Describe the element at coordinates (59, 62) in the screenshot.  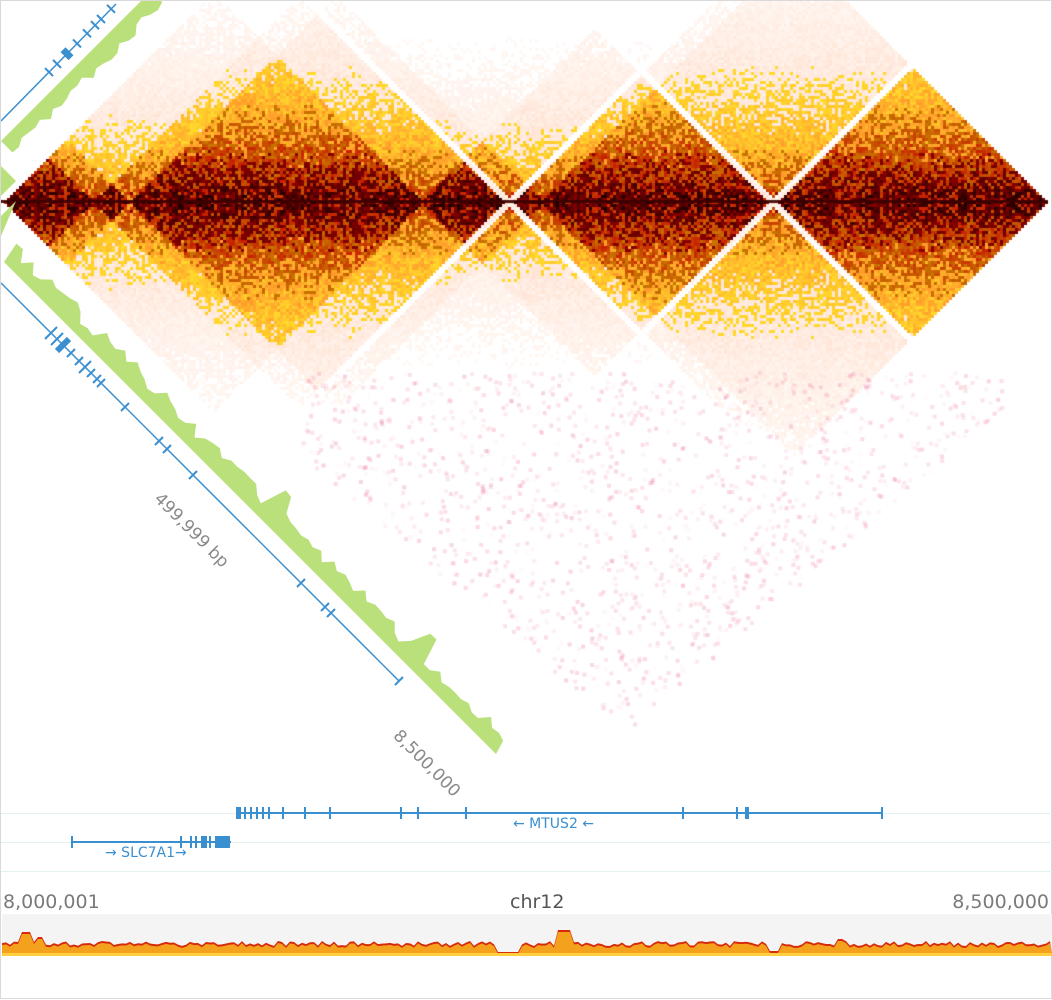
I see `gene-track-top-diagonal` at that location.